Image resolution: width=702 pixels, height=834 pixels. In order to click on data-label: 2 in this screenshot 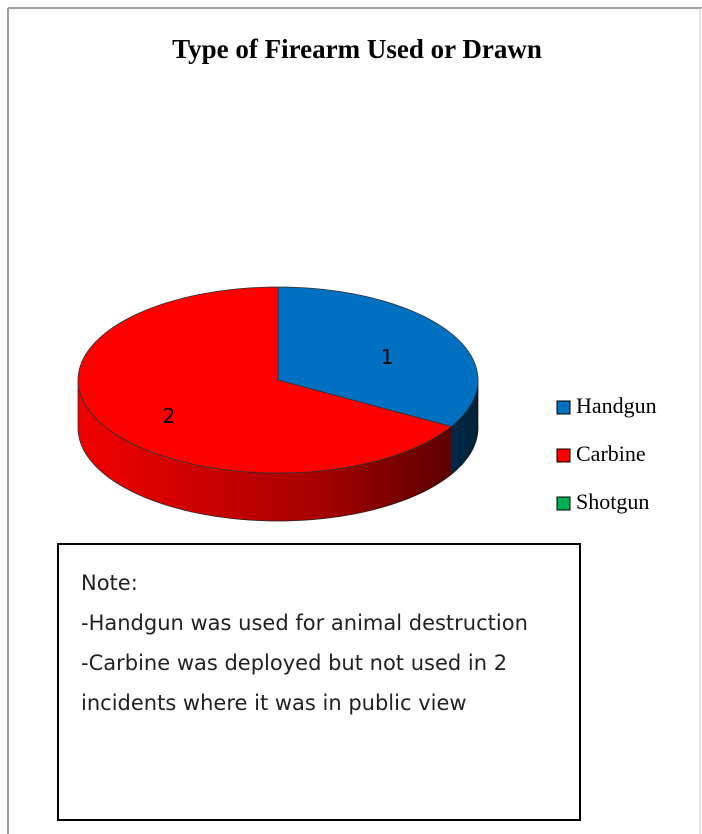, I will do `click(169, 416)`.